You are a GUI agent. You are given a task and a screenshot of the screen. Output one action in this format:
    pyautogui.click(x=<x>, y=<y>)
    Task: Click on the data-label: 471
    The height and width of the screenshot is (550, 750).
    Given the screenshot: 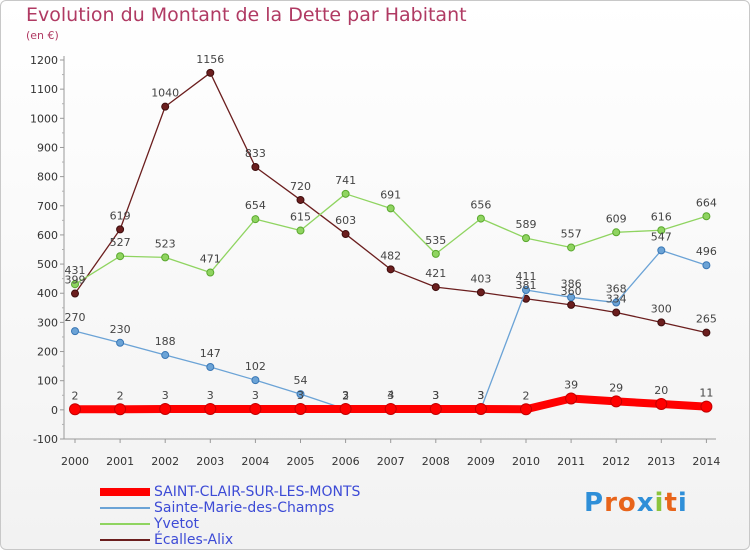 What is the action you would take?
    pyautogui.click(x=210, y=259)
    